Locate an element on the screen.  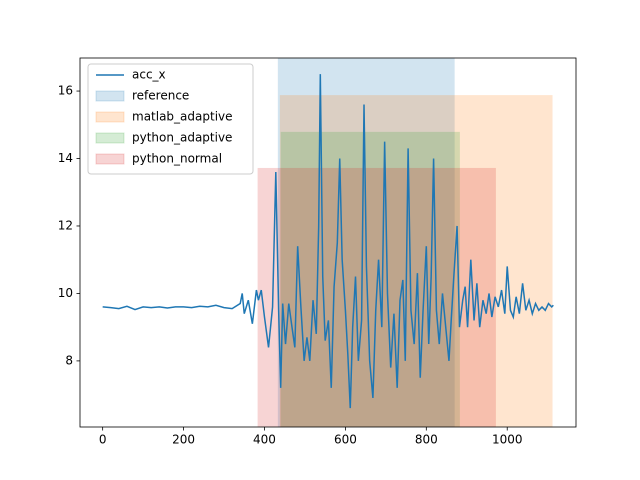
legend-label: acc_x is located at coordinates (149, 75).